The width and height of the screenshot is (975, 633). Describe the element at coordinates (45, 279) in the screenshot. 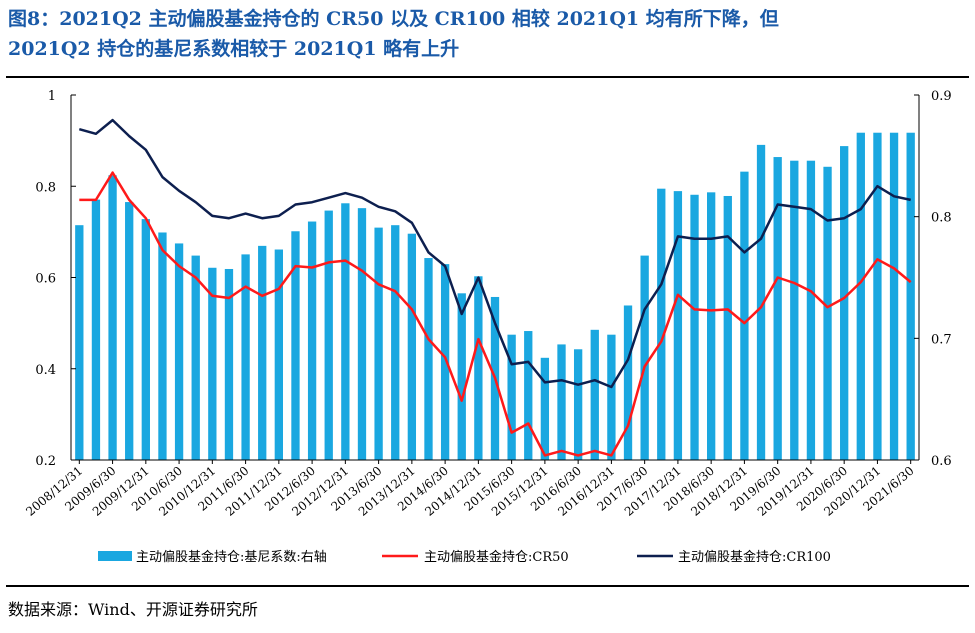

I see `y-left-tick-label: 0.6` at that location.